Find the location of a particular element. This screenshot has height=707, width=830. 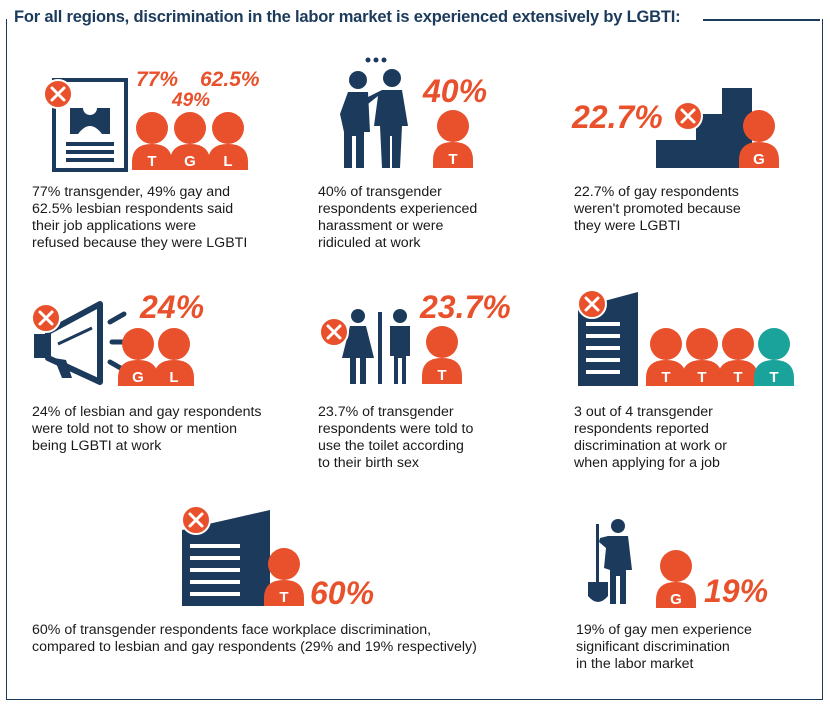

job-application-graphic: T G L 77% 49% 62.5% is located at coordinates (151, 120).